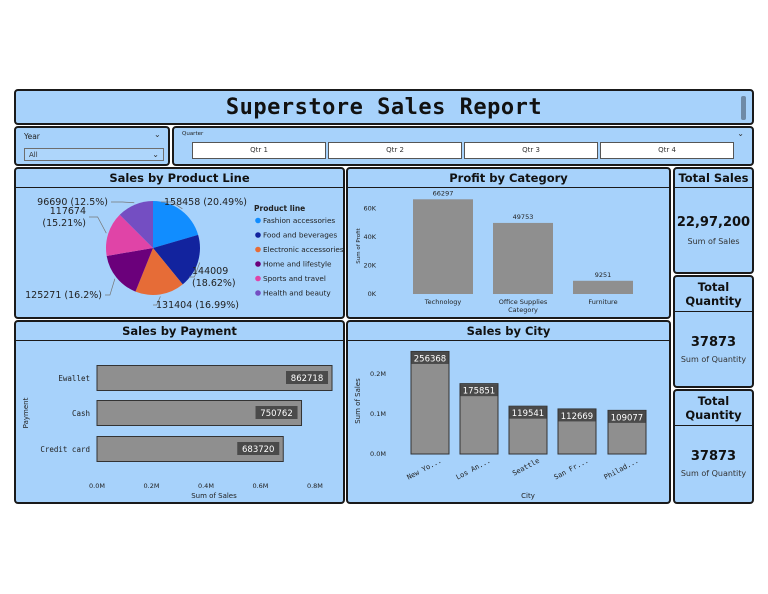 This screenshot has height=594, width=768. Describe the element at coordinates (508, 331) in the screenshot. I see `city-chart-title: Sales by City` at that location.